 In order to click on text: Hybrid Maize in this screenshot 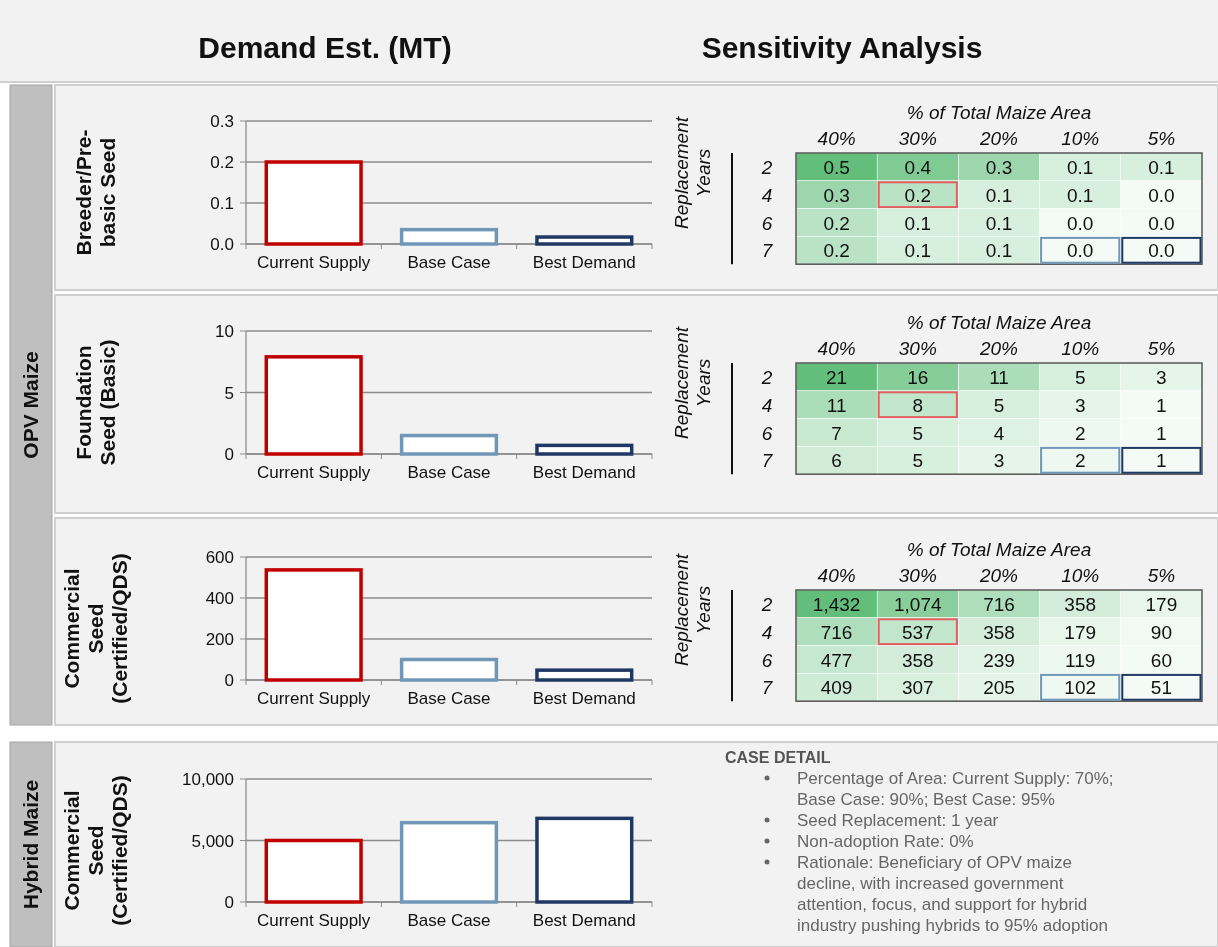, I will do `click(30, 844)`.